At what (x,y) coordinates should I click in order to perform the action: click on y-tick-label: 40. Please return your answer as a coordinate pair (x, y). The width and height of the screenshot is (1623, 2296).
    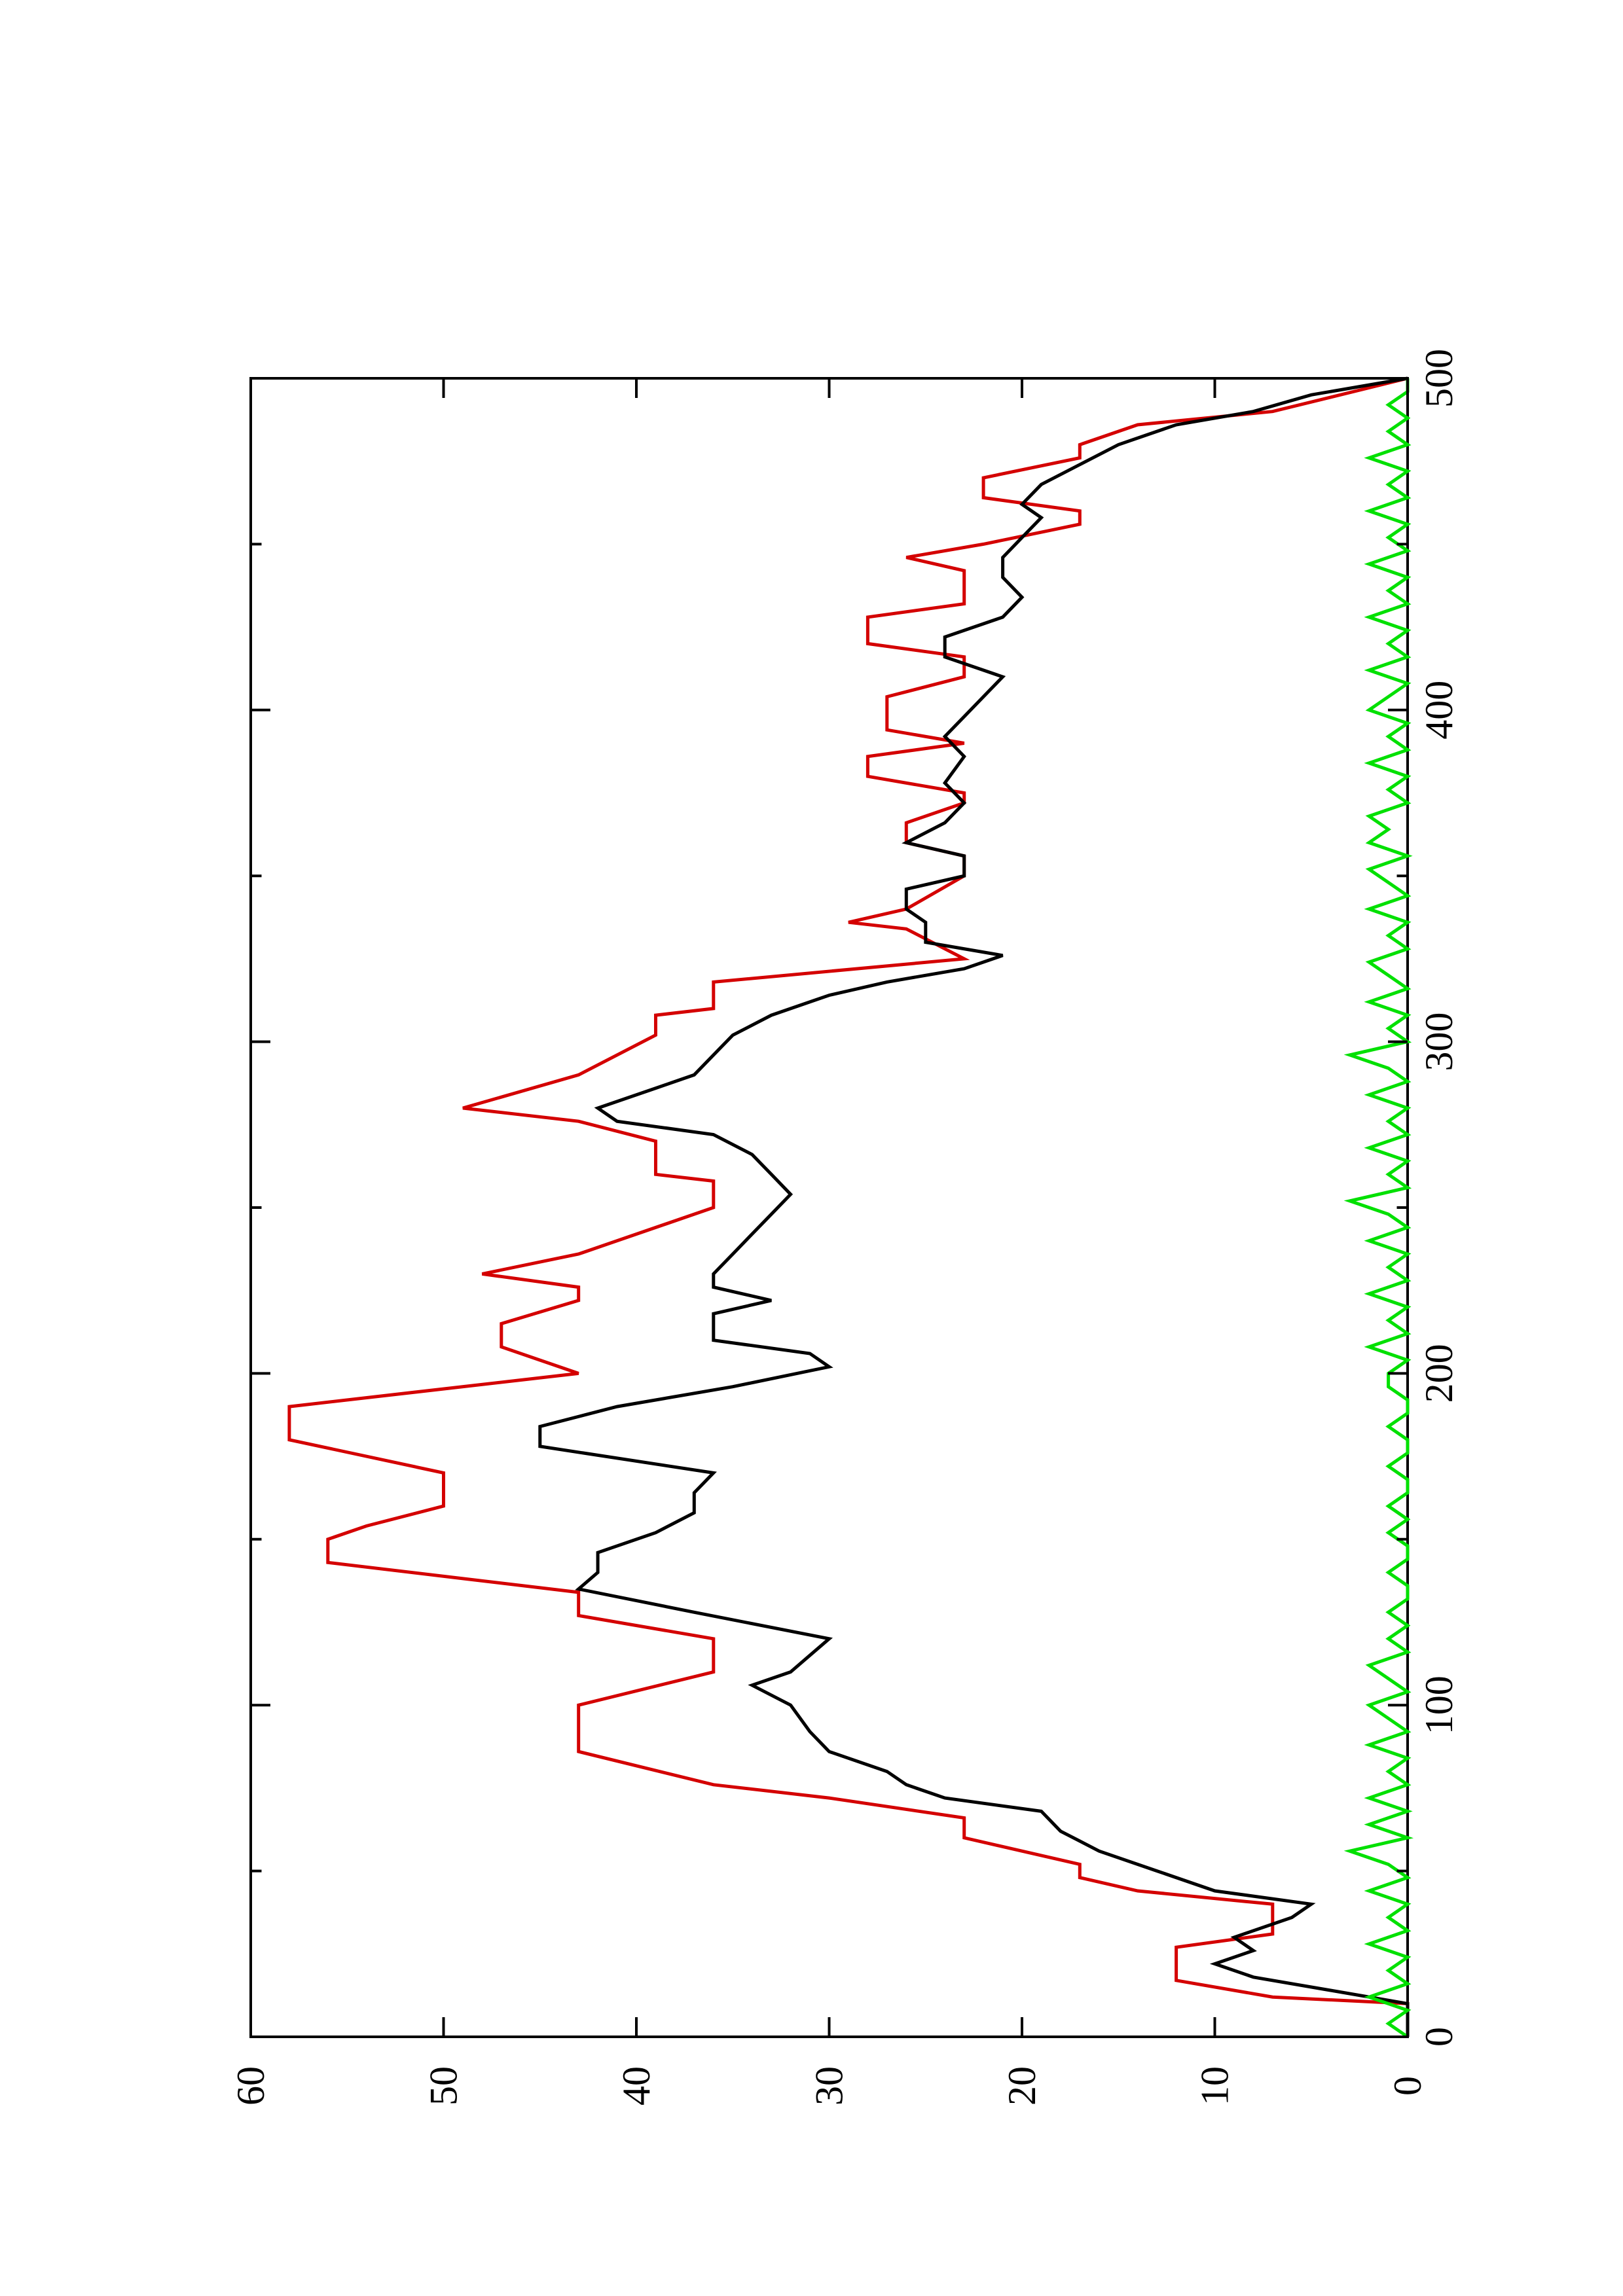
    Looking at the image, I should click on (636, 2086).